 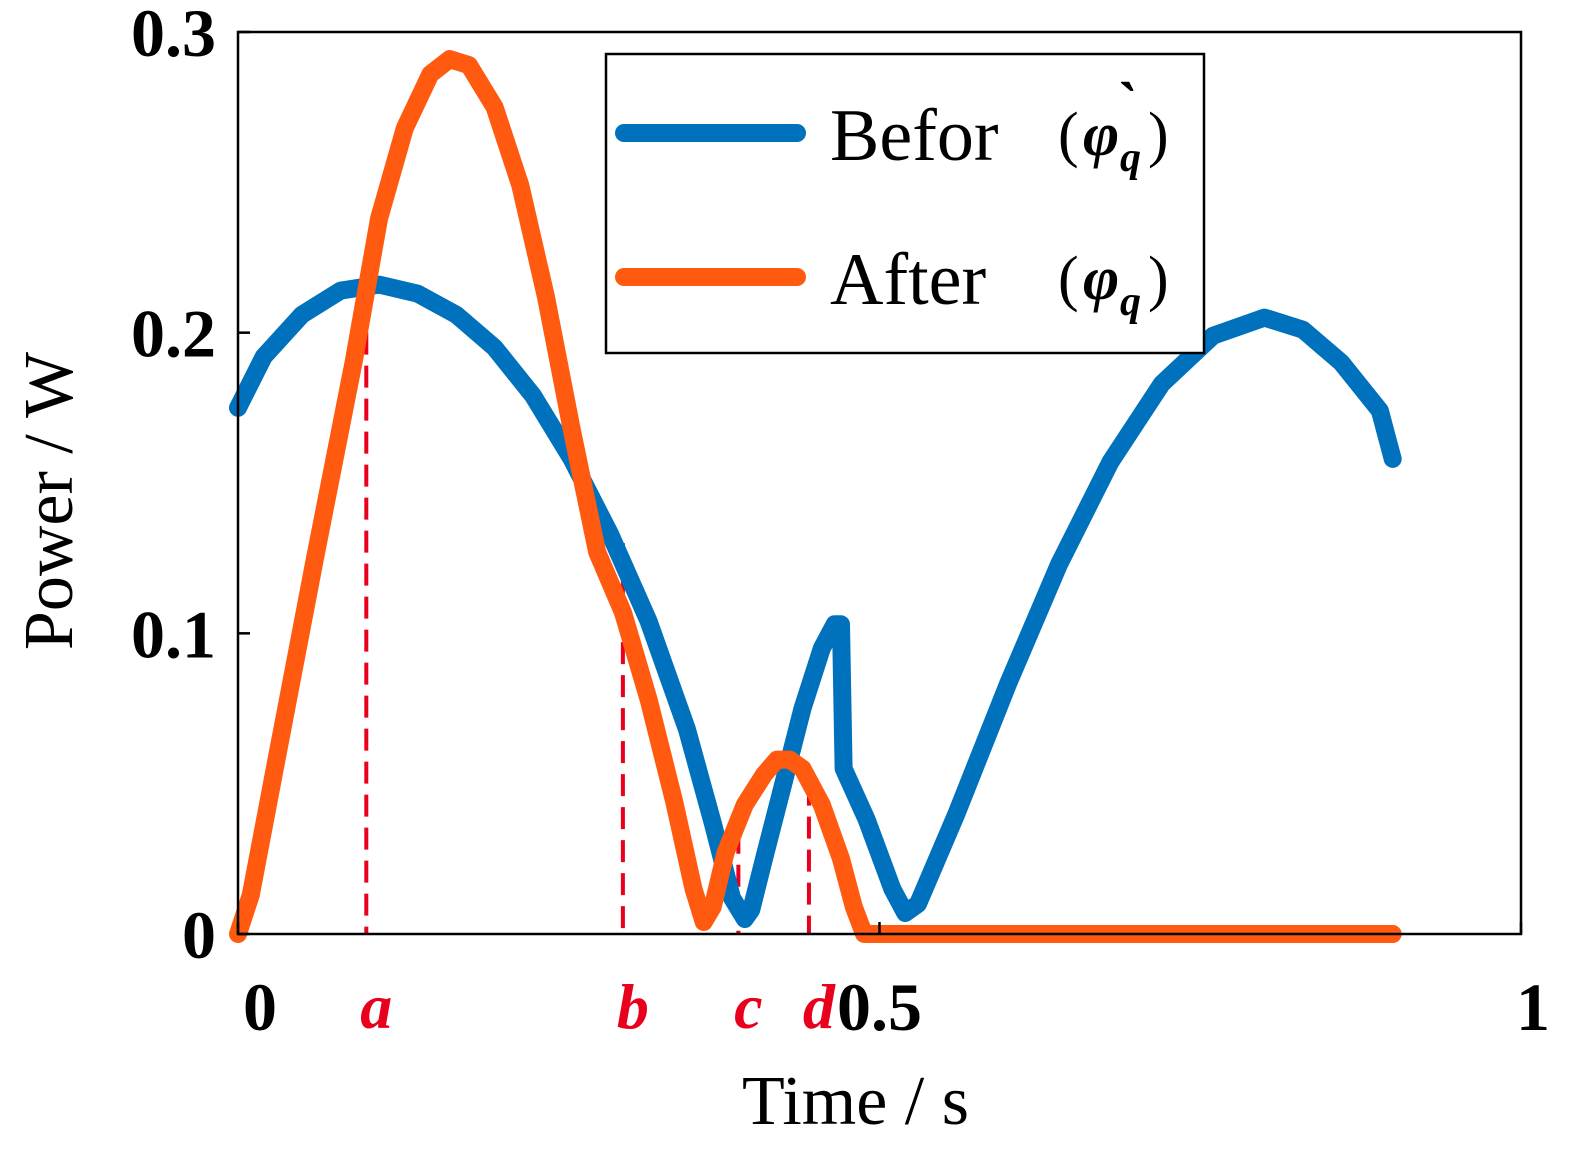 What do you see at coordinates (1124, 105) in the screenshot?
I see `legend-accent: `` at bounding box center [1124, 105].